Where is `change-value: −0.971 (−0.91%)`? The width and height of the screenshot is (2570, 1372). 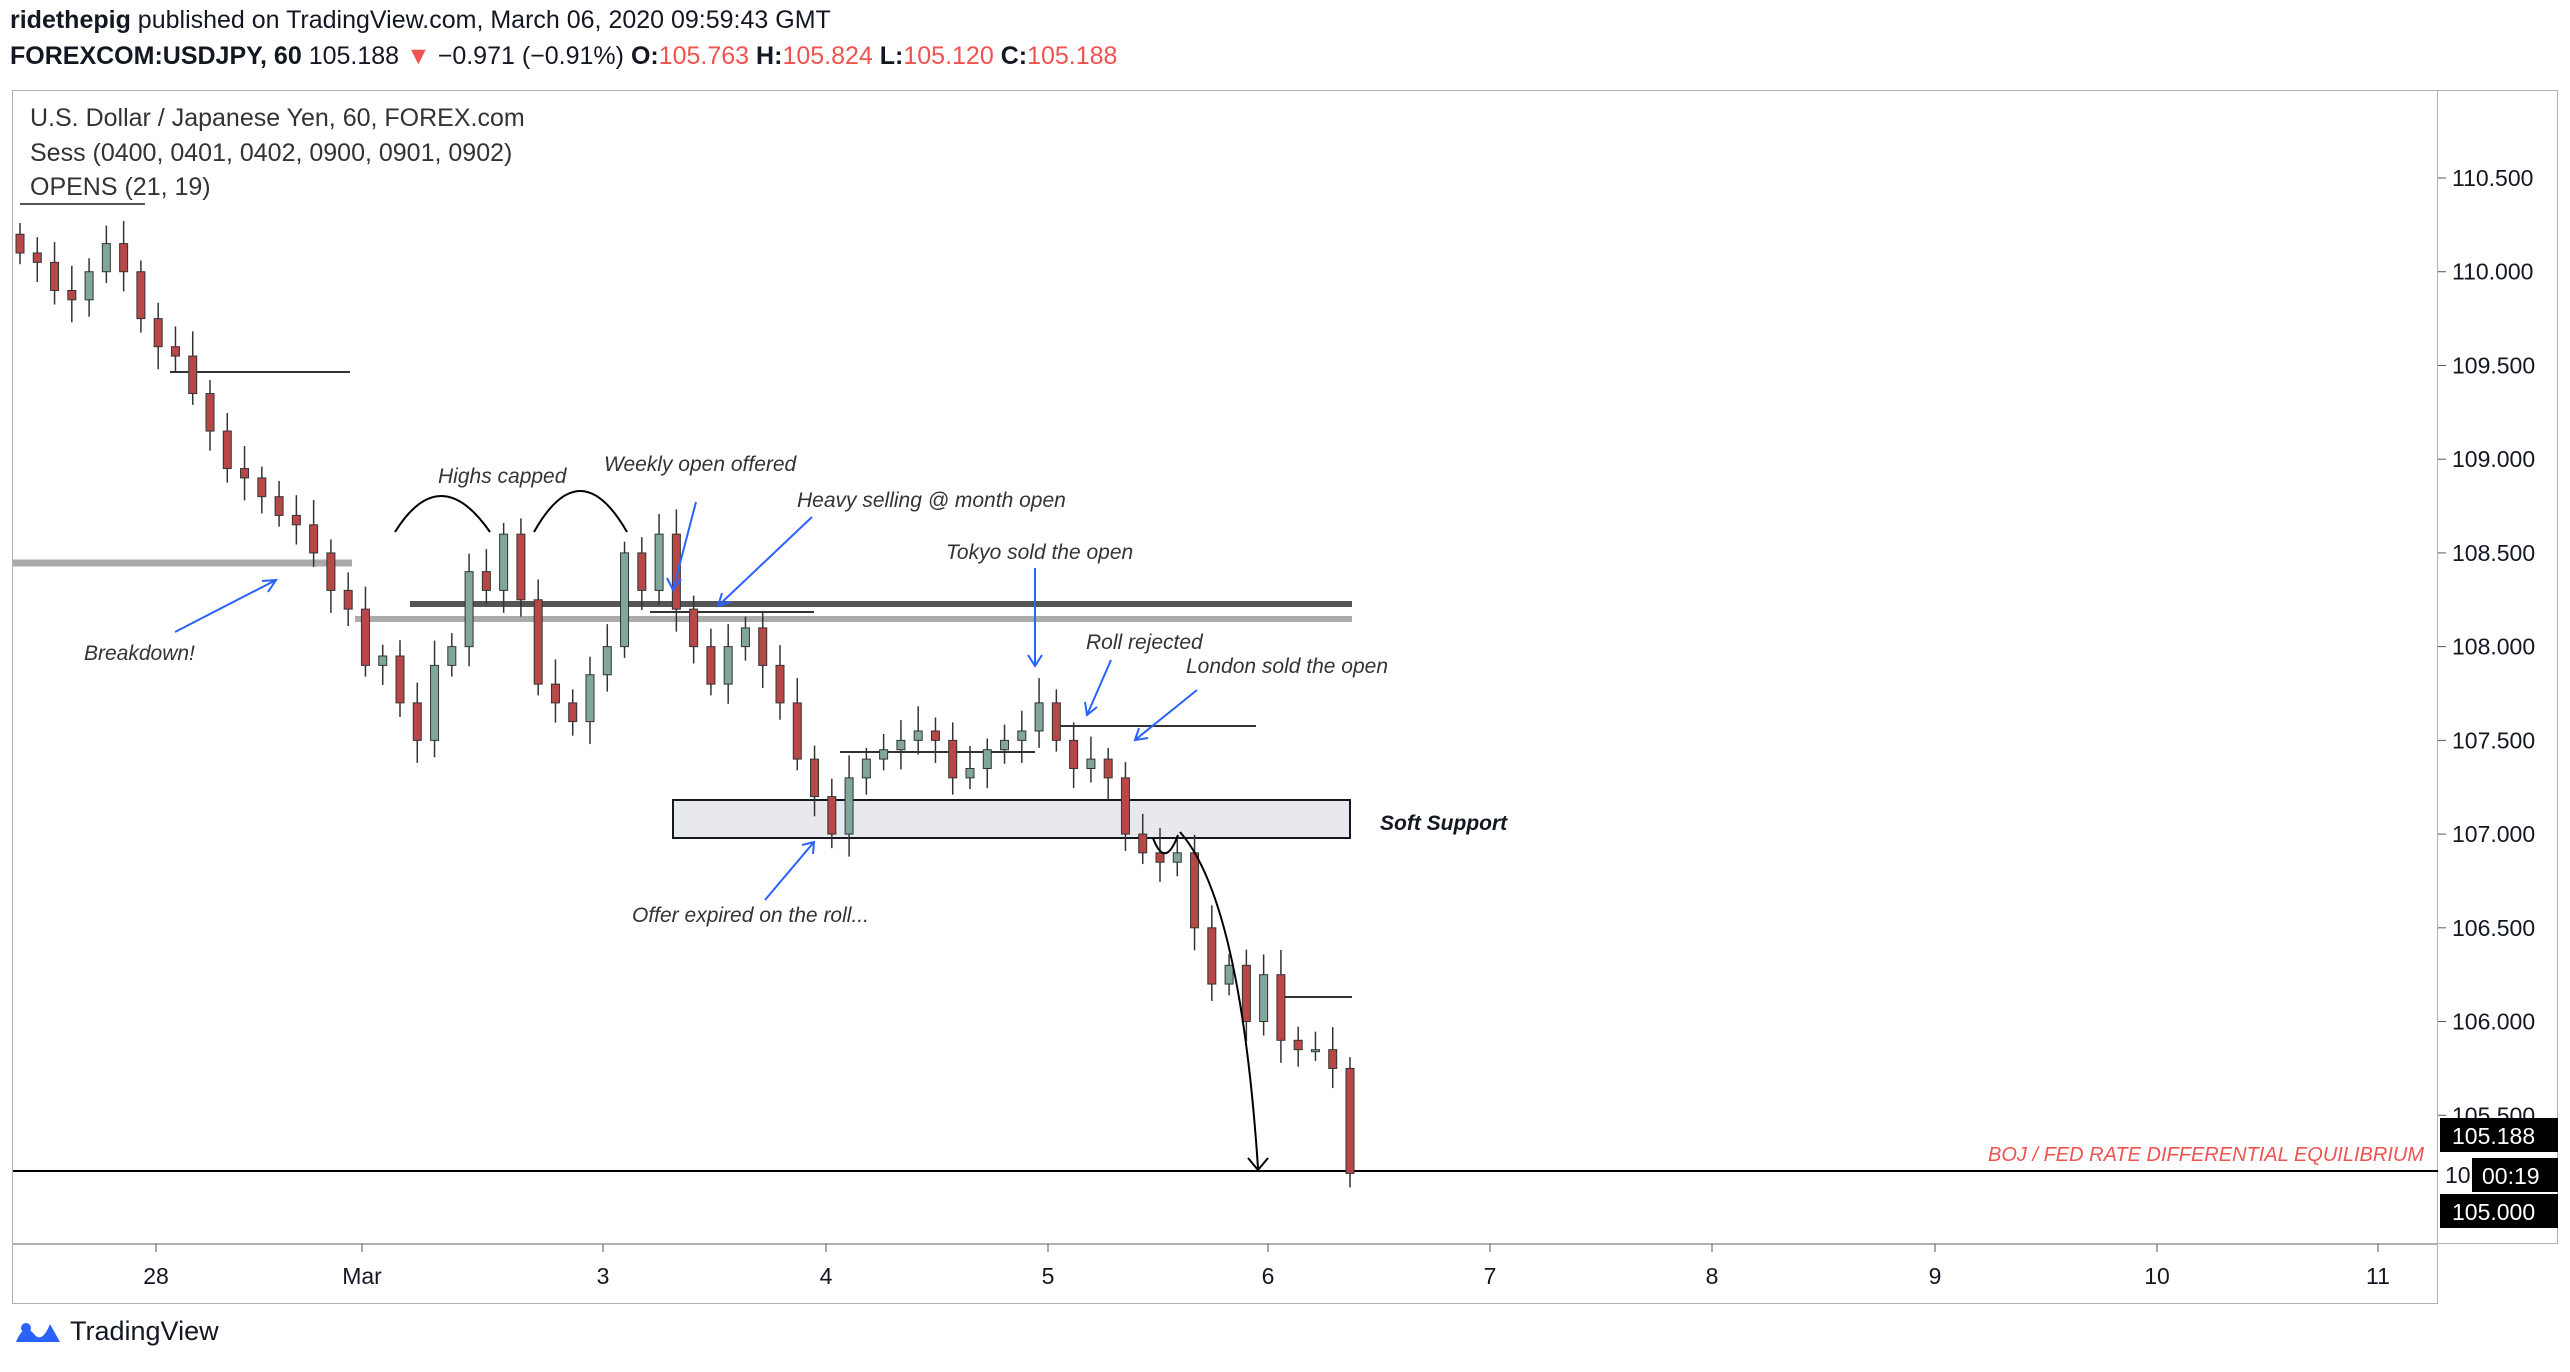 change-value: −0.971 (−0.91%) is located at coordinates (530, 56).